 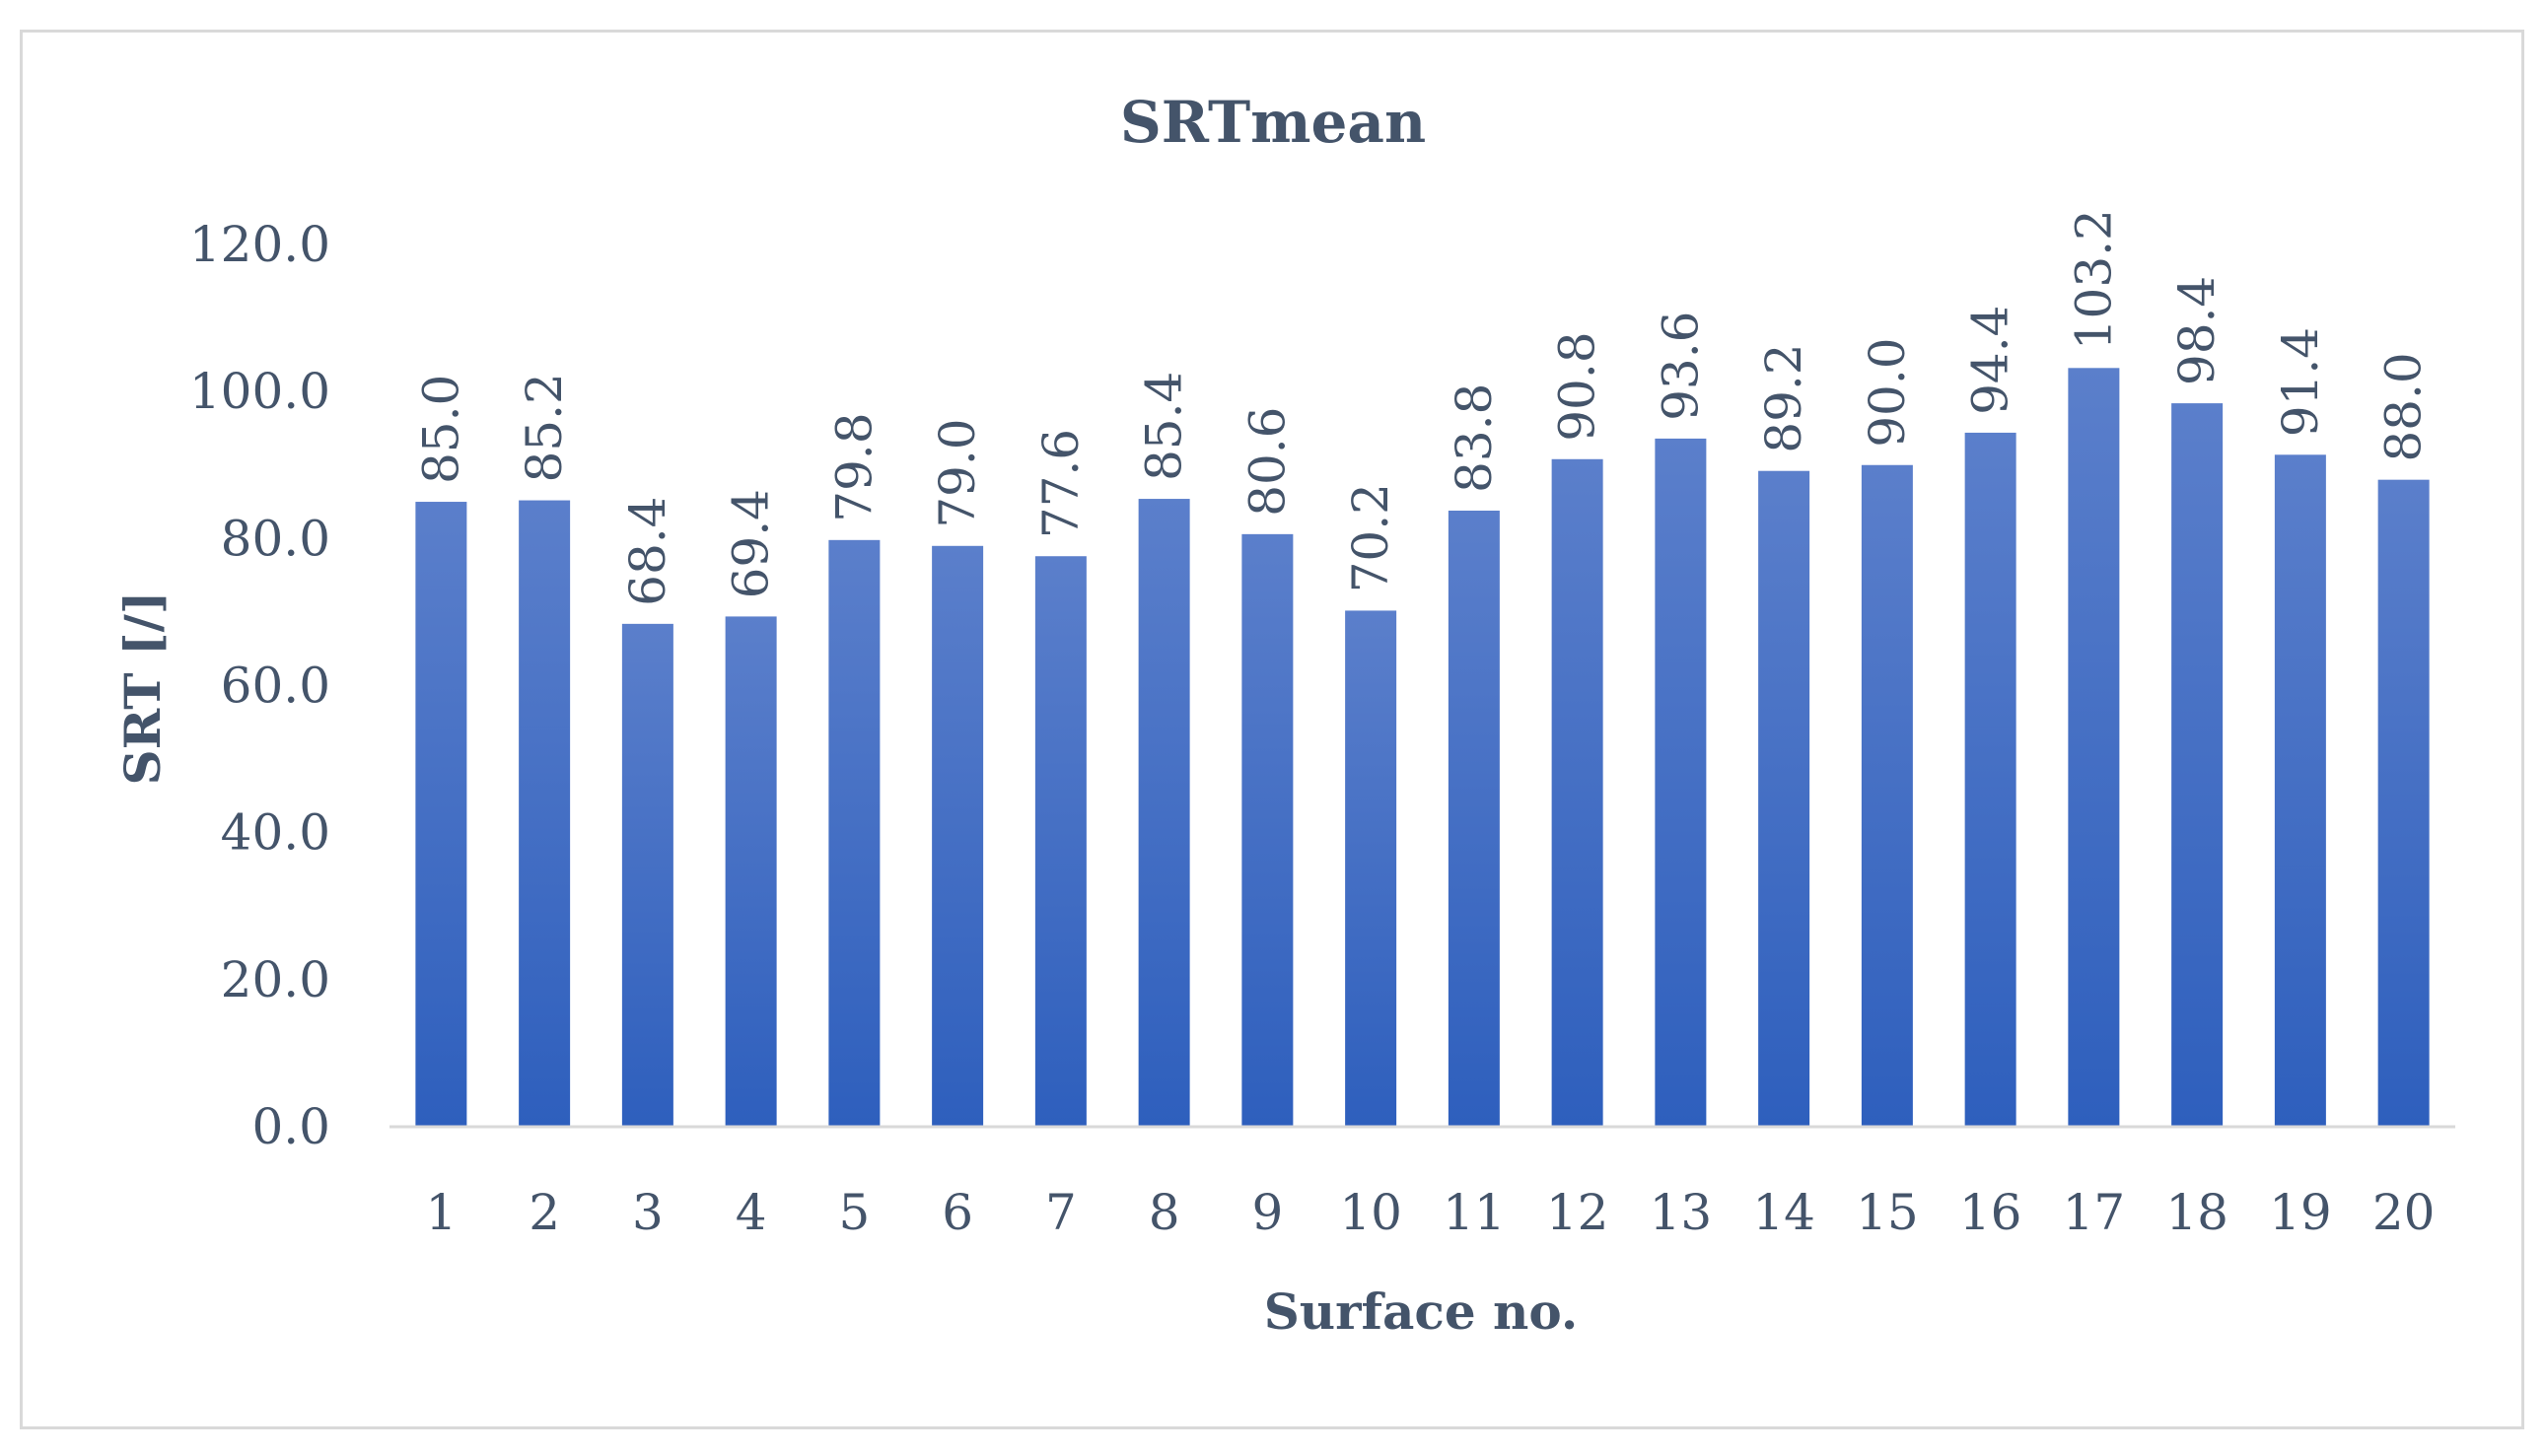 What do you see at coordinates (1371, 537) in the screenshot?
I see `bar-data-label: 70.2` at bounding box center [1371, 537].